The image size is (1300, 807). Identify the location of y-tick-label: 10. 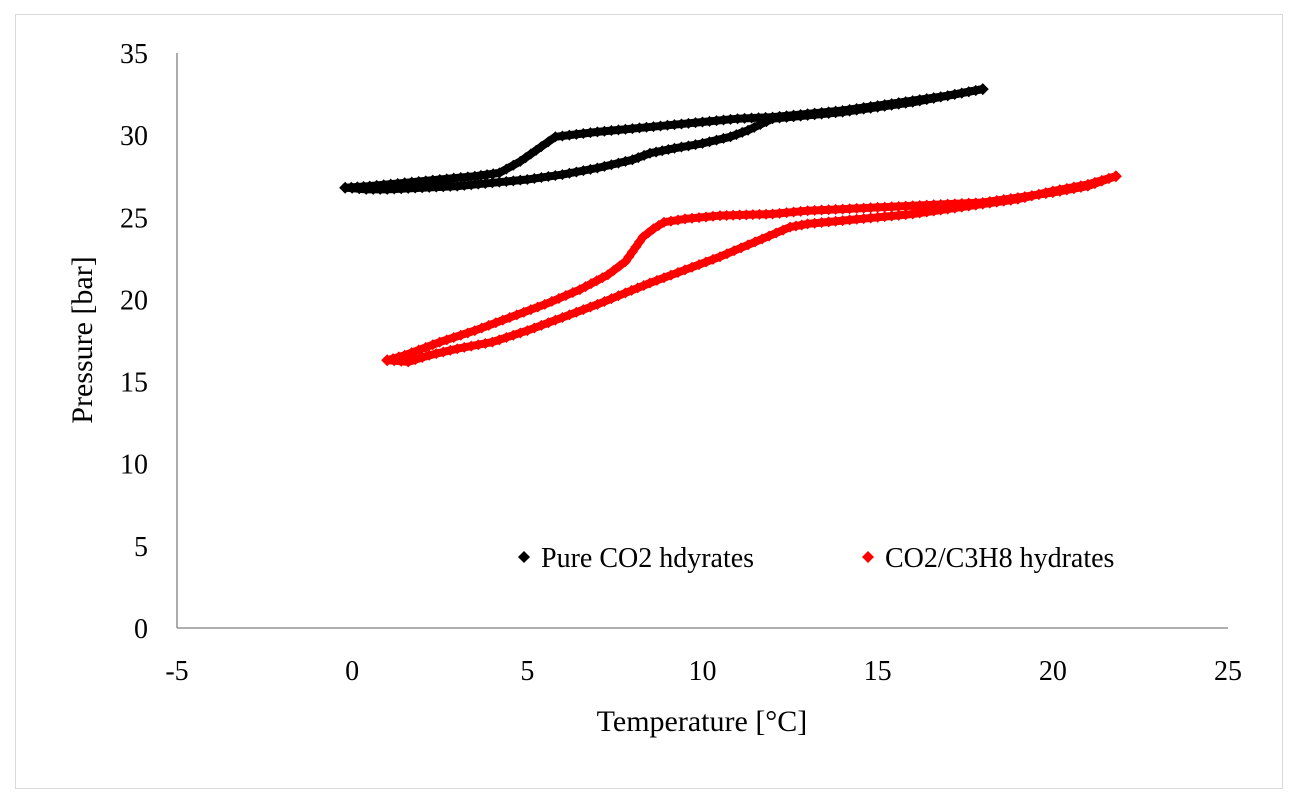
(134, 465).